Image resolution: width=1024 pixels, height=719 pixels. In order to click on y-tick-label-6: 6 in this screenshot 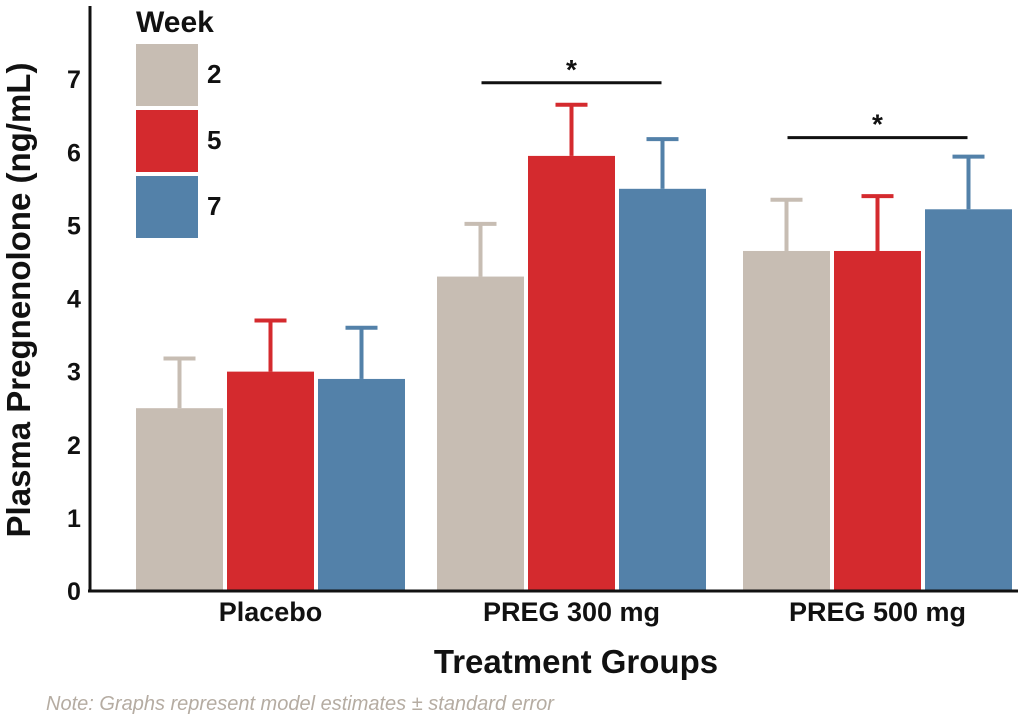, I will do `click(74, 153)`.